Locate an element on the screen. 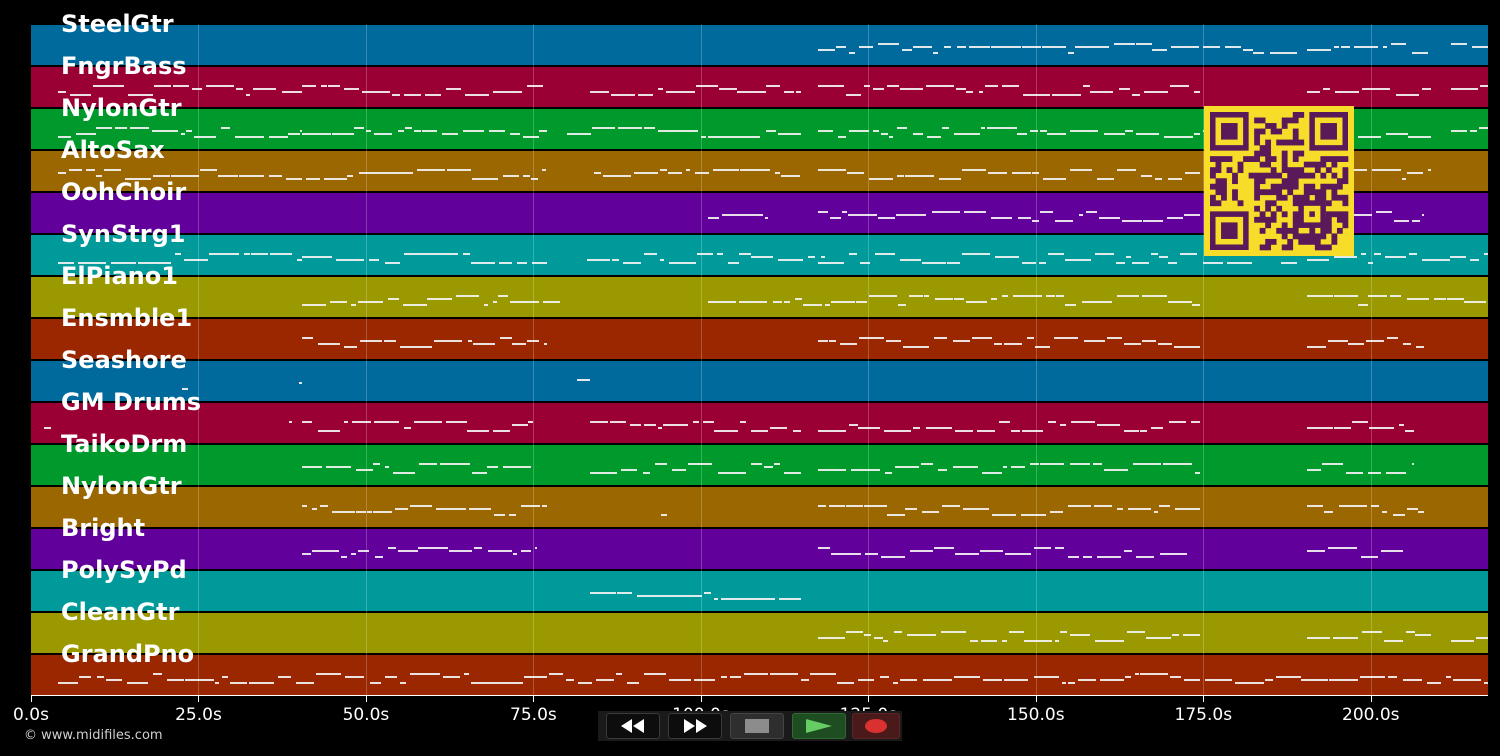 The width and height of the screenshot is (1500, 756). rewind-button is located at coordinates (633, 726).